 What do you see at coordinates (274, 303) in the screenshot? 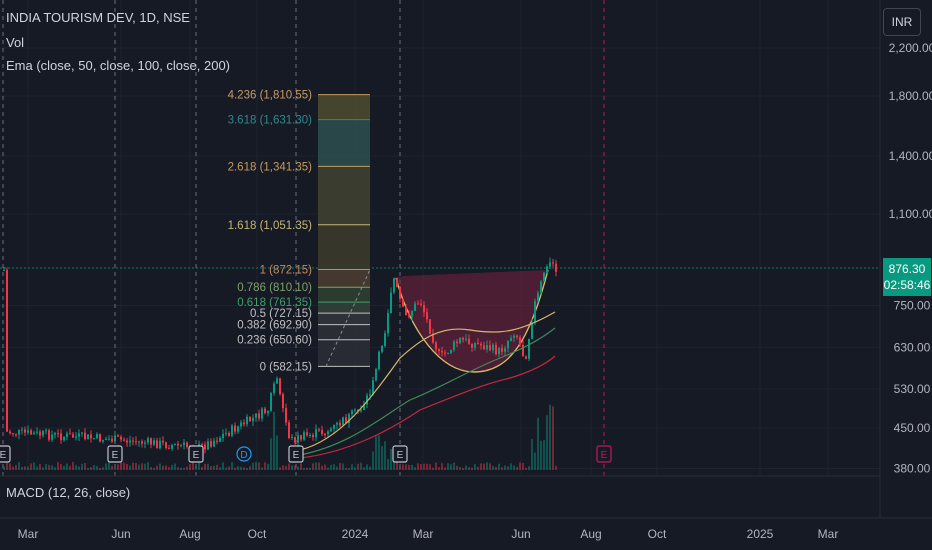
I see `fib-level-label: 0.618 (761.35)` at bounding box center [274, 303].